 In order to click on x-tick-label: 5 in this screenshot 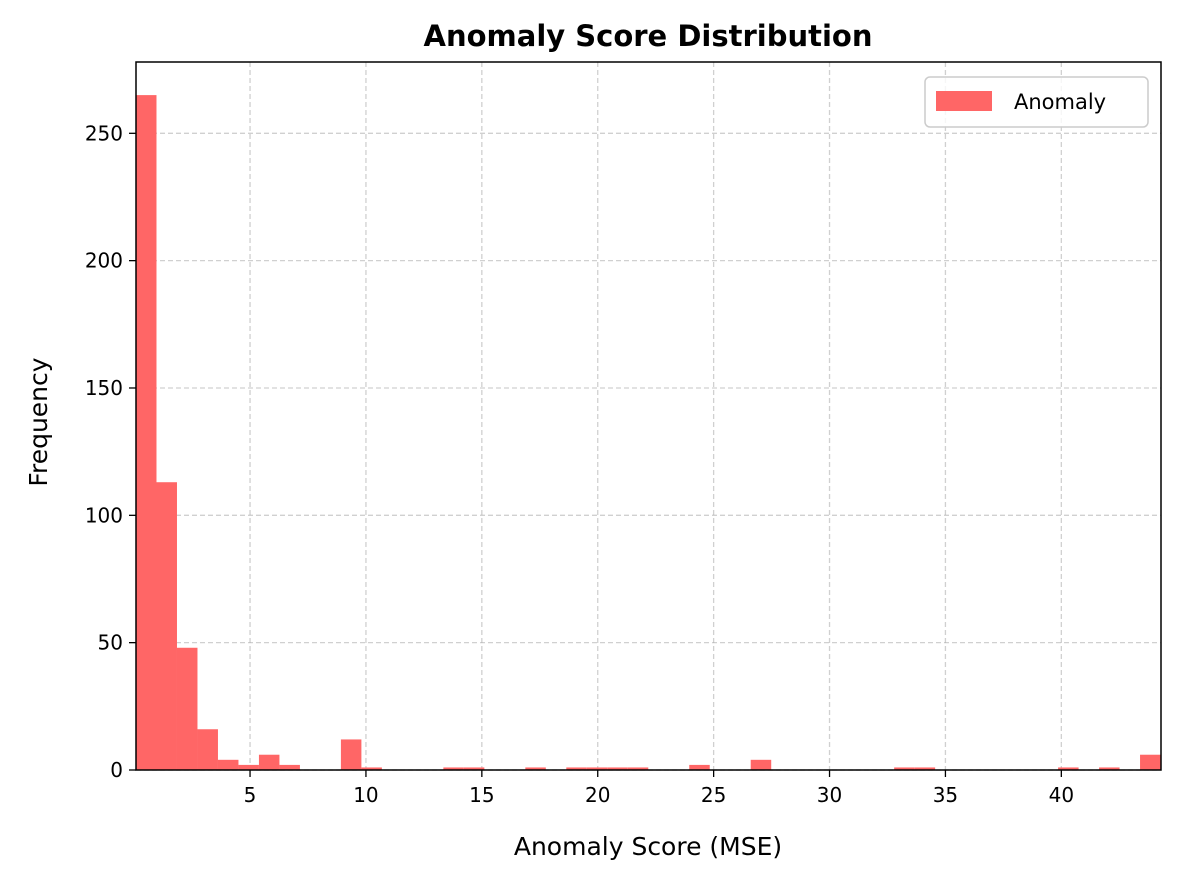, I will do `click(250, 795)`.